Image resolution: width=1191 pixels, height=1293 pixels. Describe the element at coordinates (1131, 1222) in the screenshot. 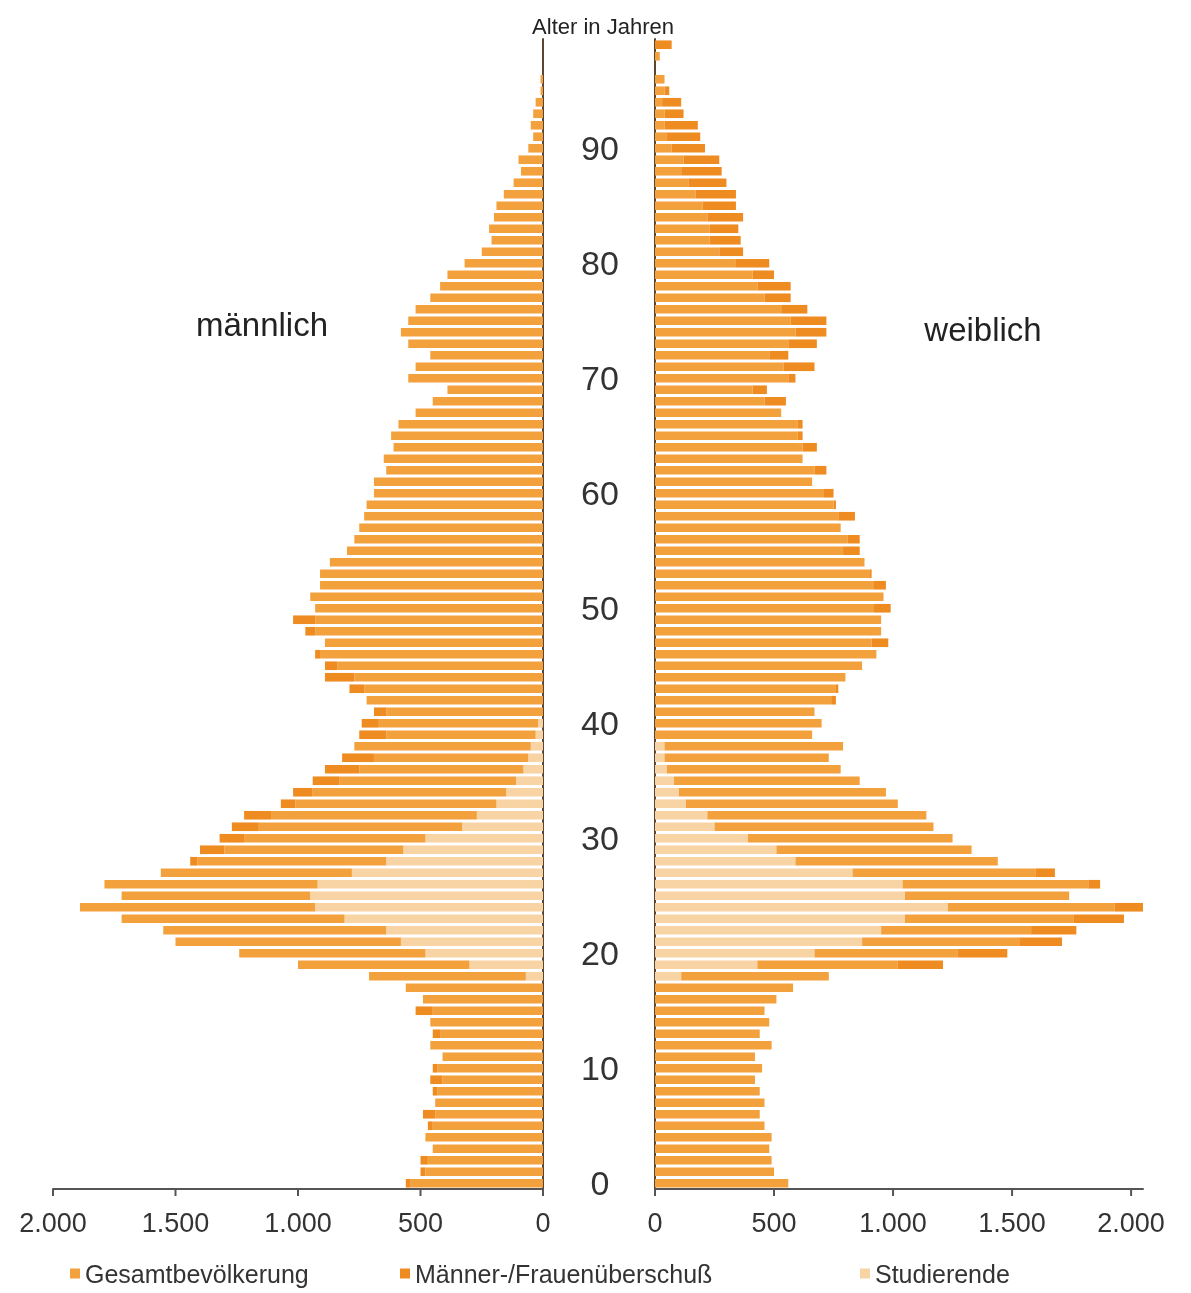

I see `x-tick-label: 2.000` at that location.